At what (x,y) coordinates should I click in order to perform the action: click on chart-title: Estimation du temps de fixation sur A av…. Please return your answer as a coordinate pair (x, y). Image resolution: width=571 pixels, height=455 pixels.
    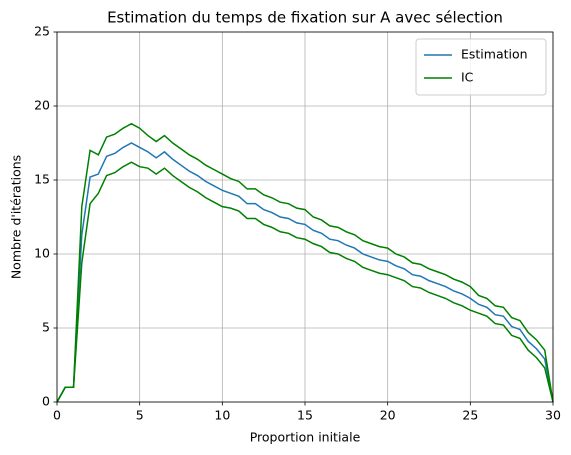
    Looking at the image, I should click on (305, 18).